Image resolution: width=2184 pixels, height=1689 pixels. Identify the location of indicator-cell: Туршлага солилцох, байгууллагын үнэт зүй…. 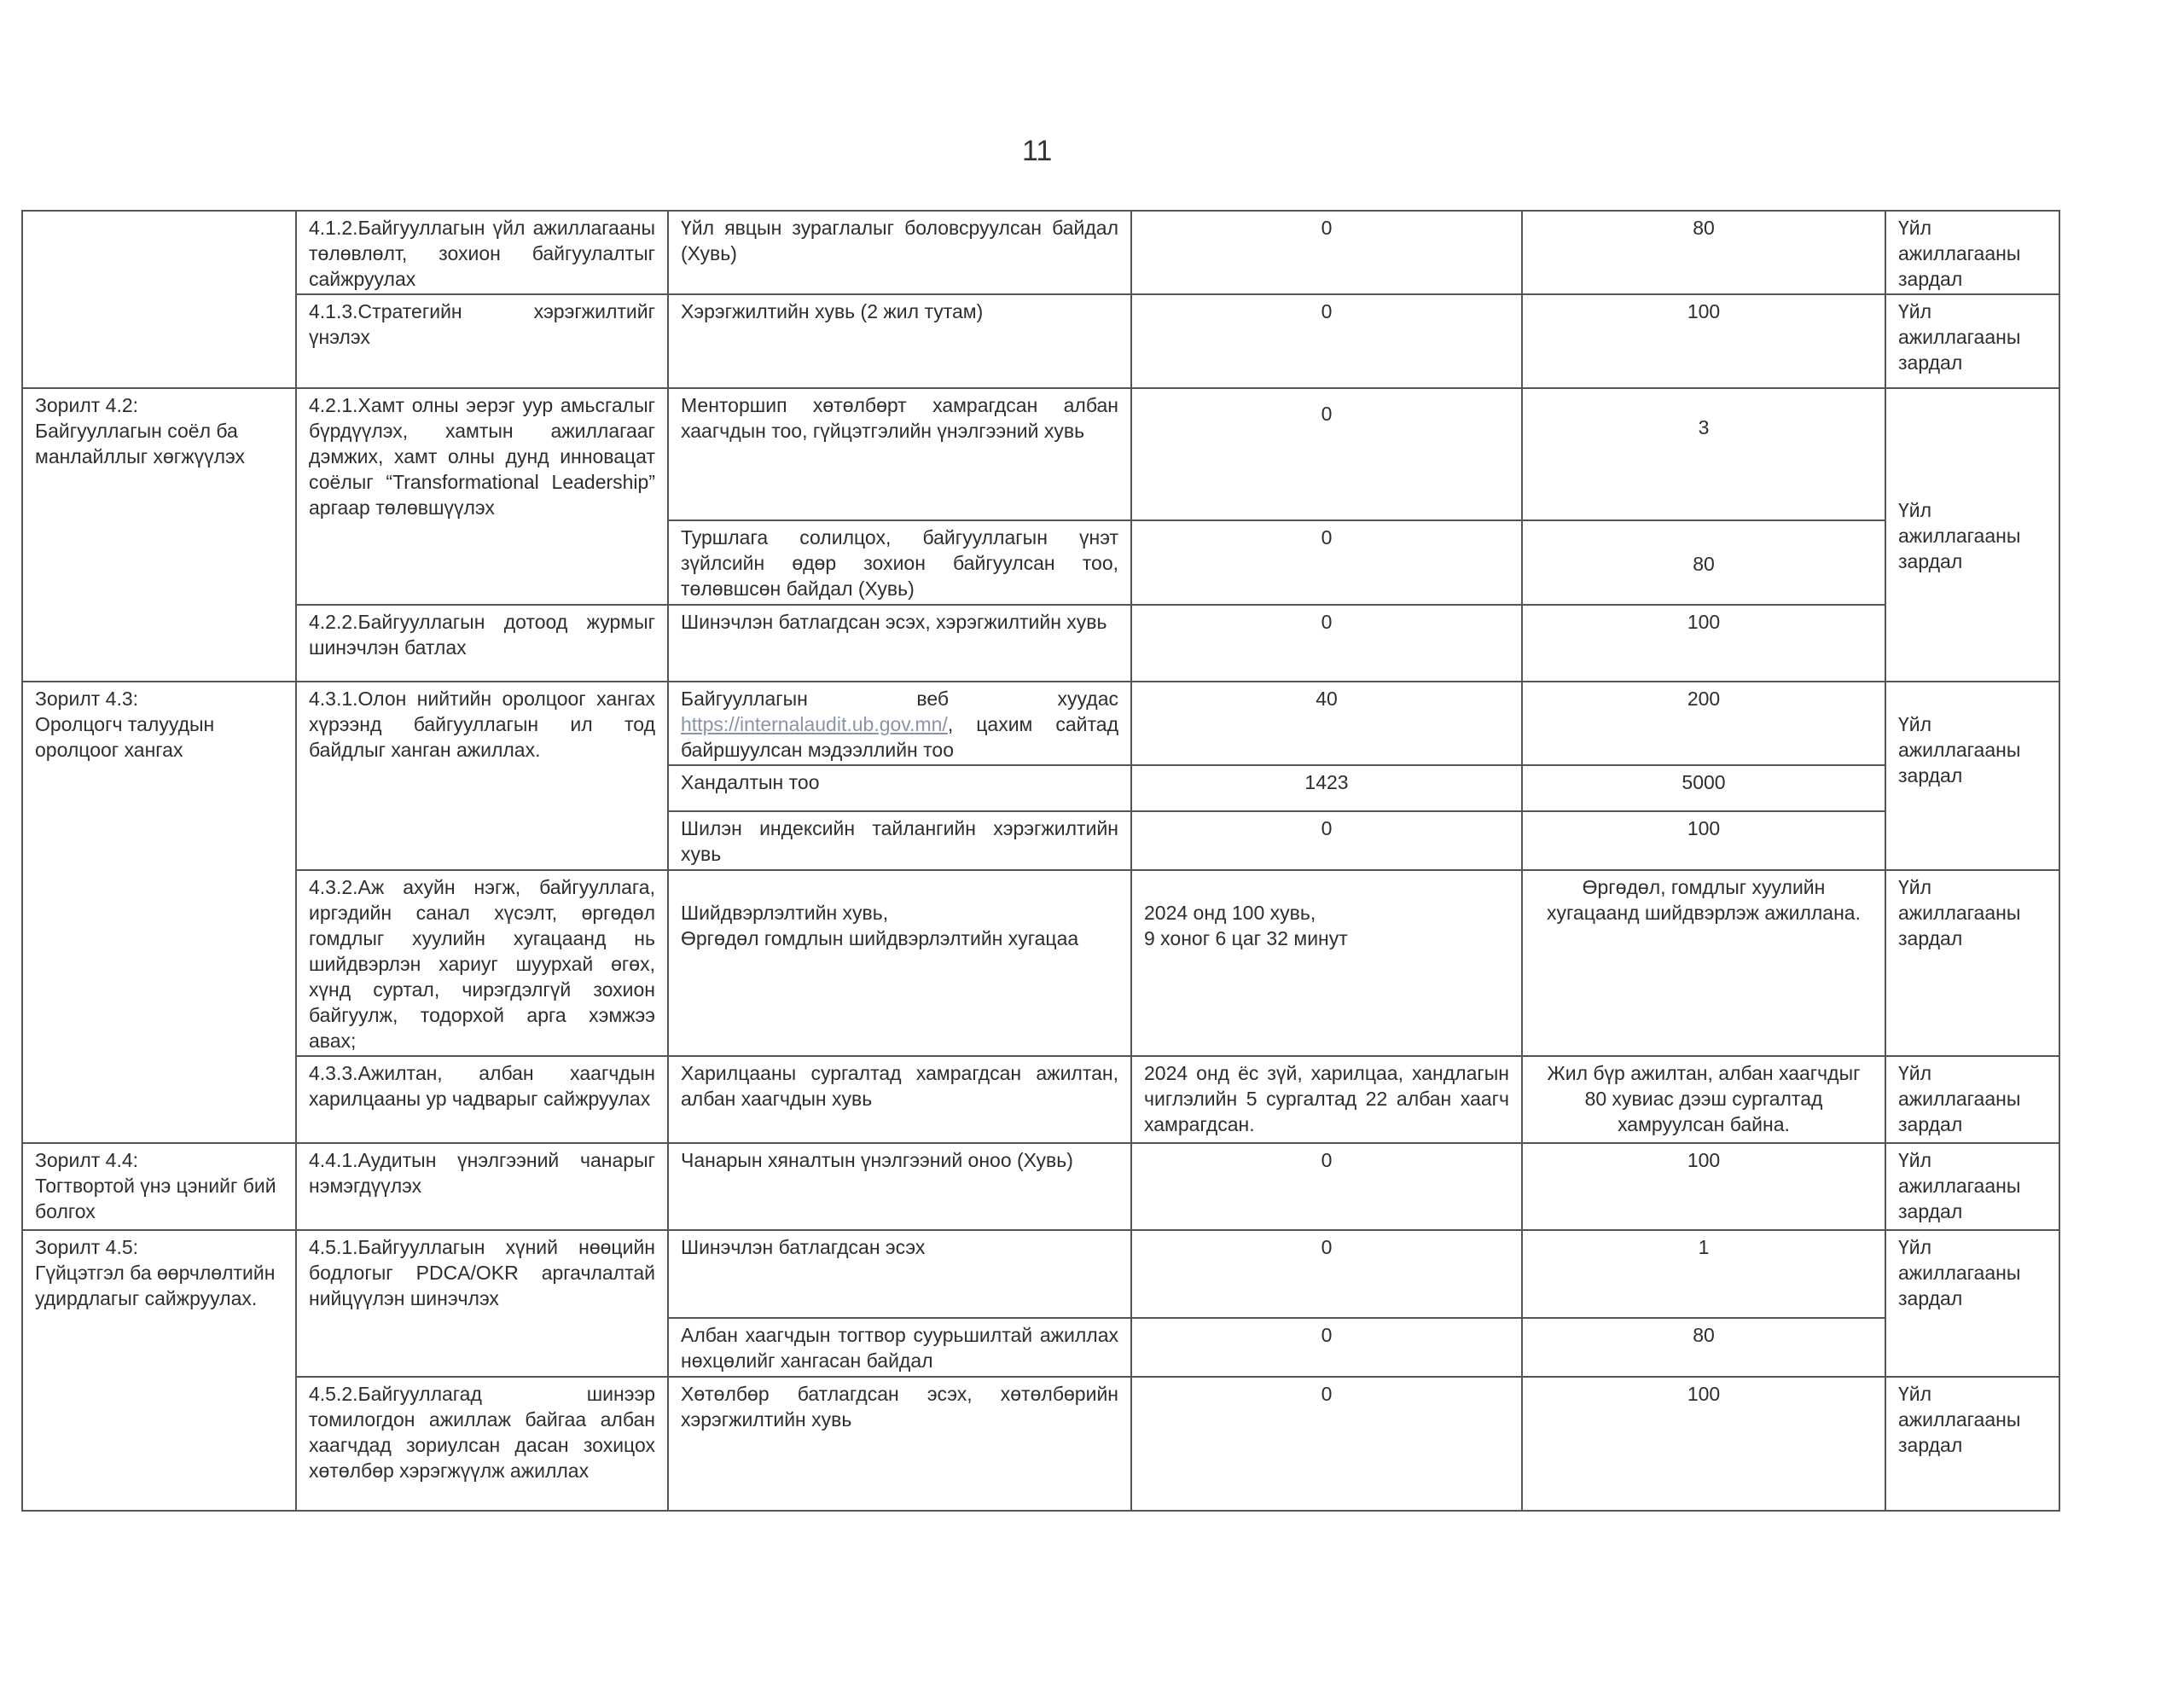
(899, 562).